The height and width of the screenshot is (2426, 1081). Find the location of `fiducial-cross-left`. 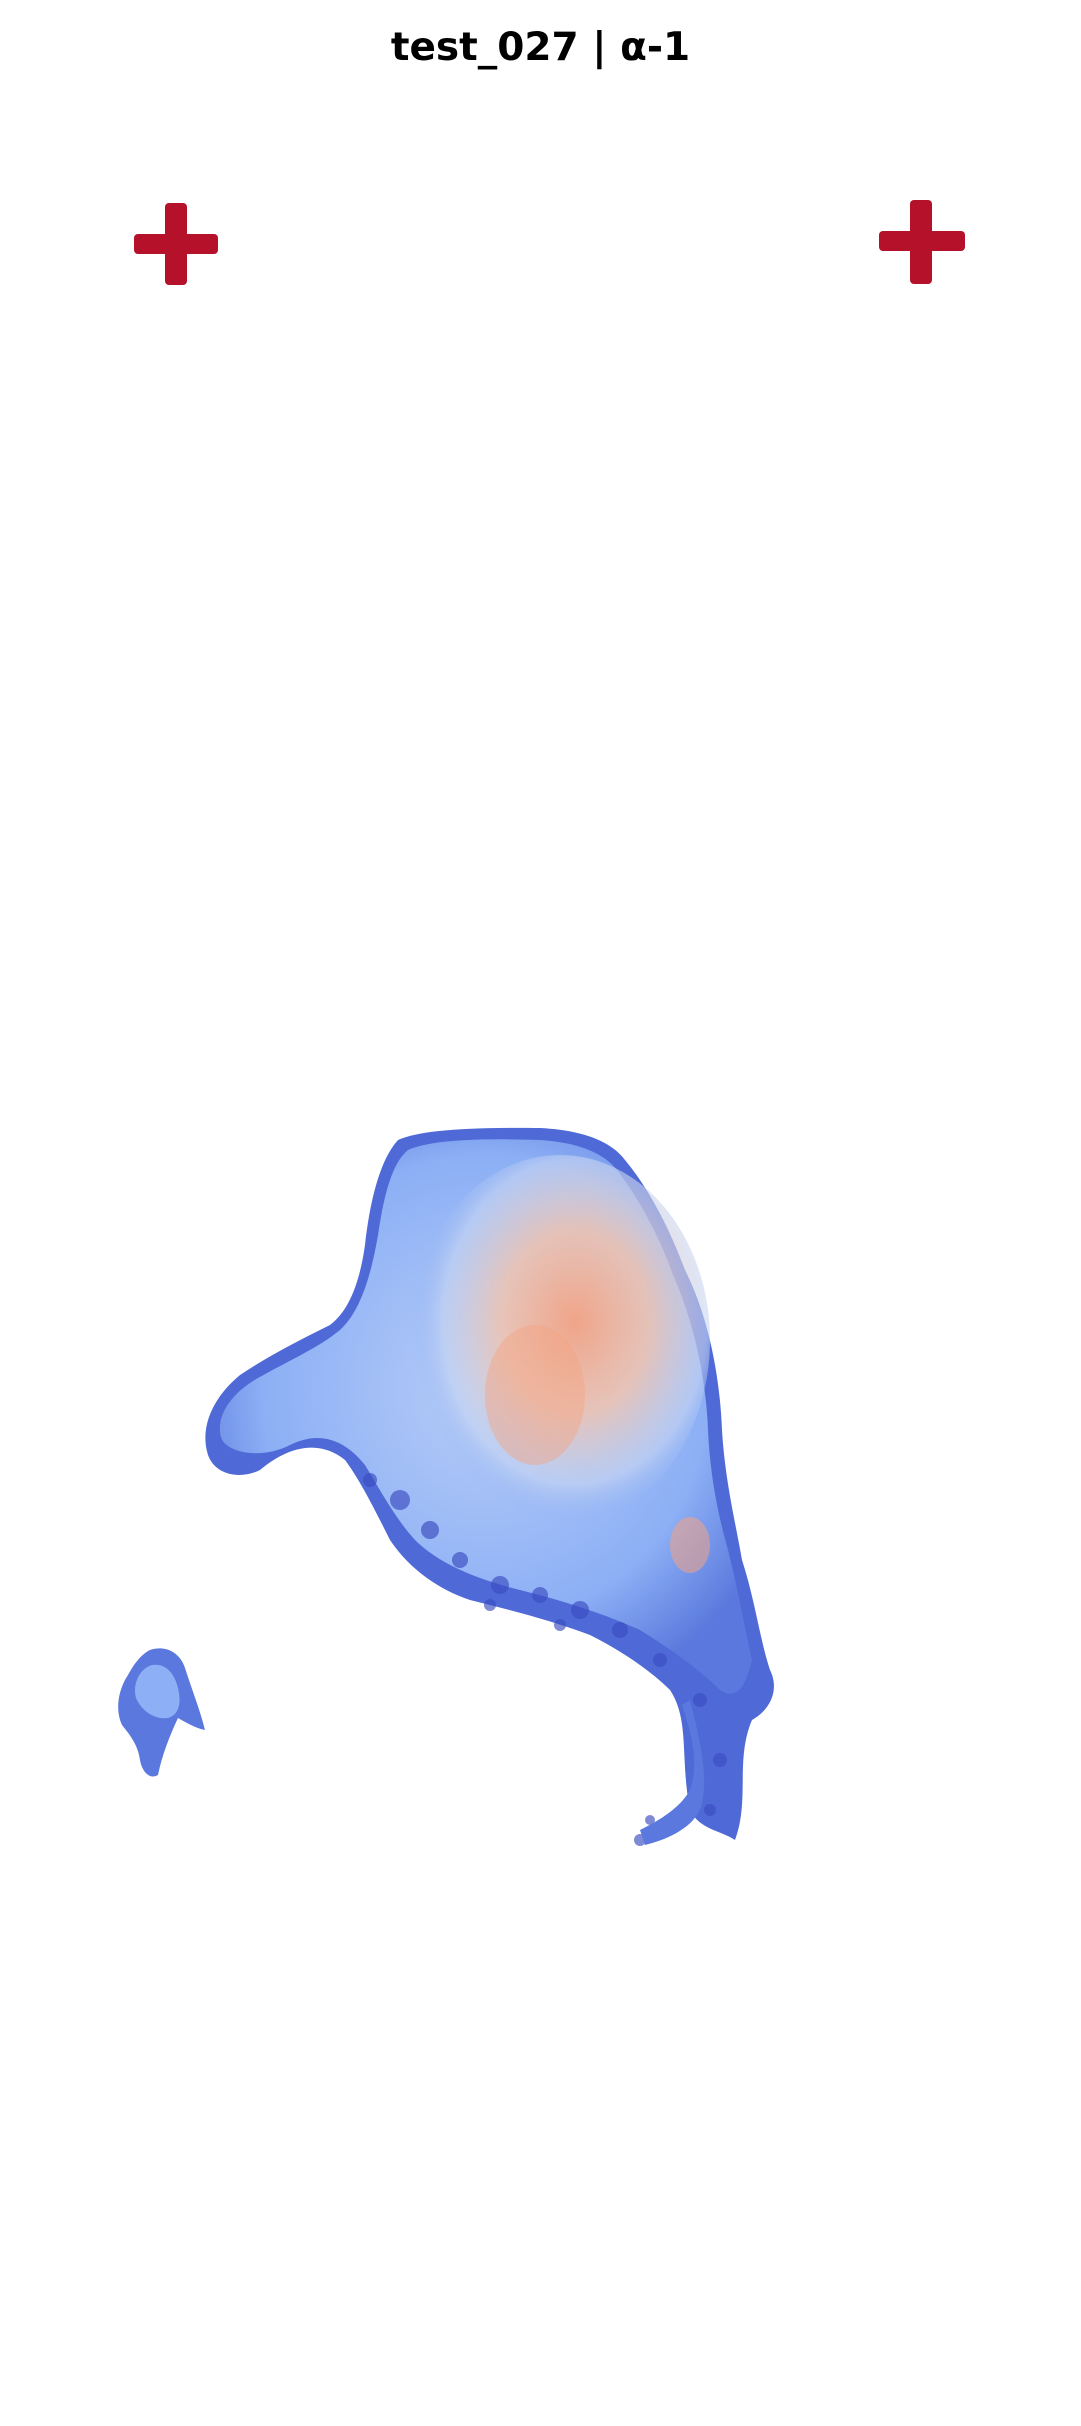

fiducial-cross-left is located at coordinates (176, 244).